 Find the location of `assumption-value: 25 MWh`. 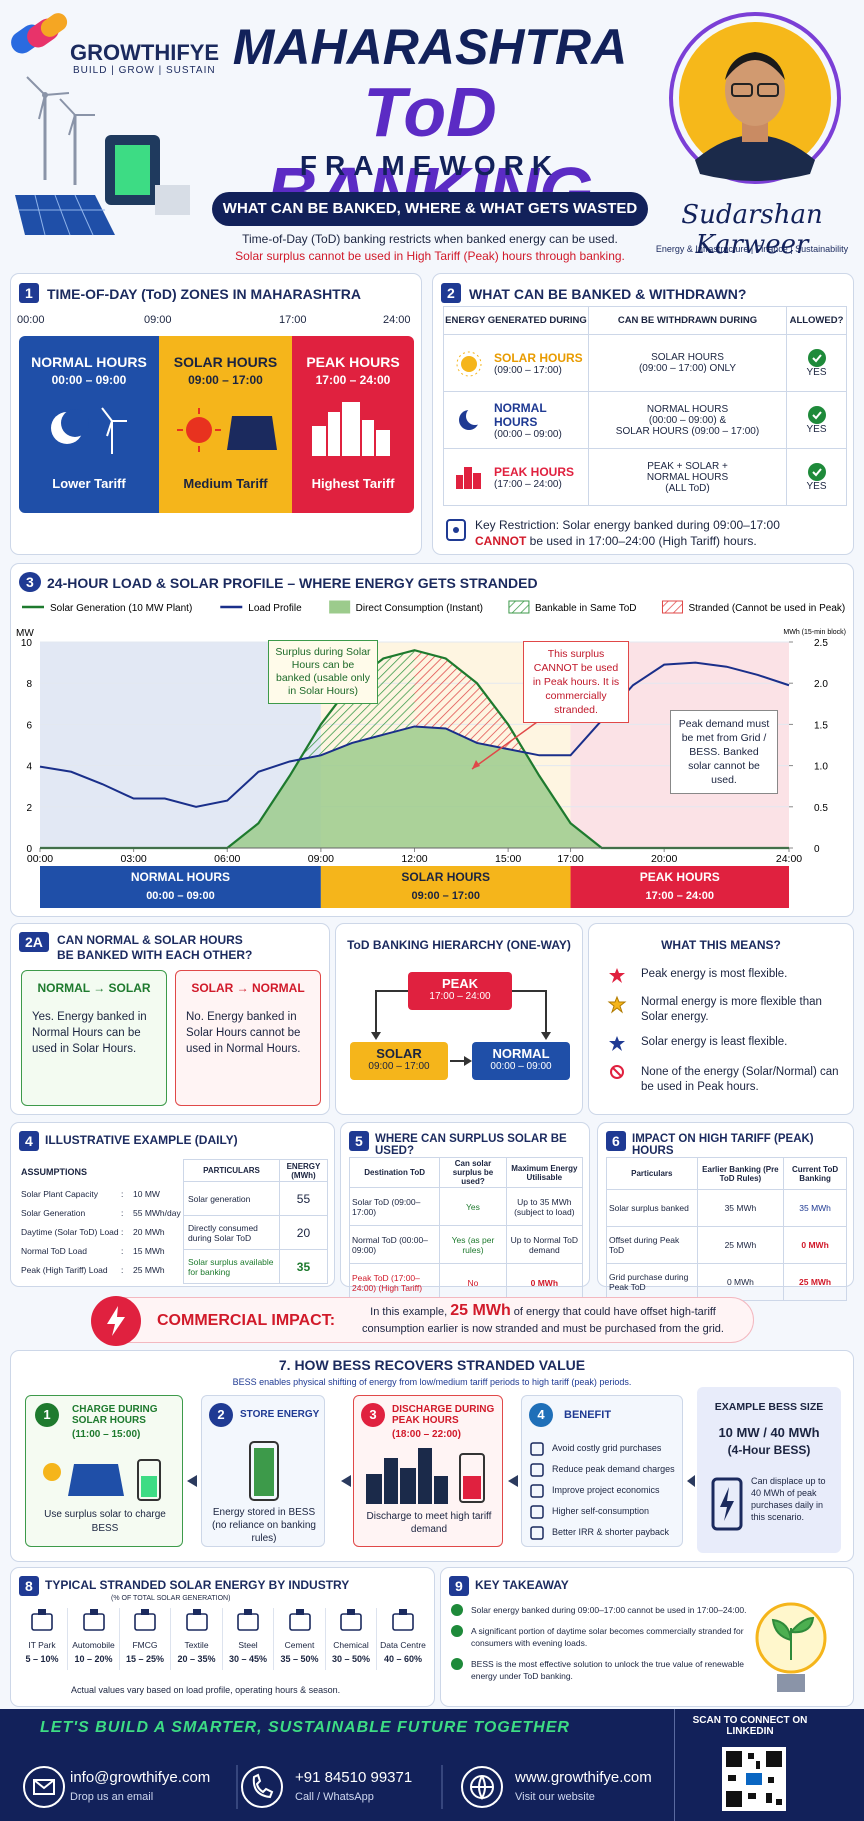

assumption-value: 25 MWh is located at coordinates (149, 1270).